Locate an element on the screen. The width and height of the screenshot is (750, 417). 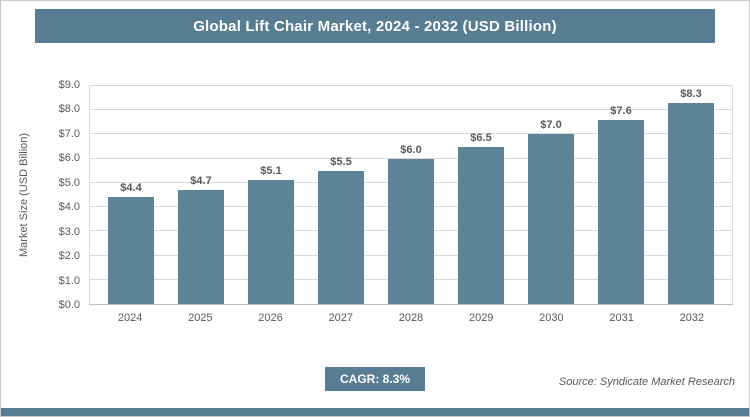
bar-slot: $7.0 is located at coordinates (551, 195).